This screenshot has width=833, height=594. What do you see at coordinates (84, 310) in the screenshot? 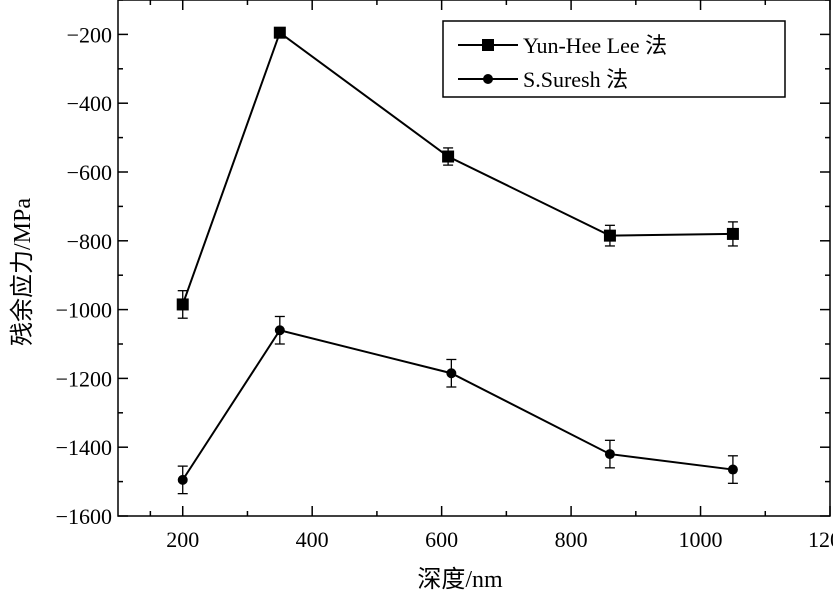
I see `y-tick-label: −1000` at bounding box center [84, 310].